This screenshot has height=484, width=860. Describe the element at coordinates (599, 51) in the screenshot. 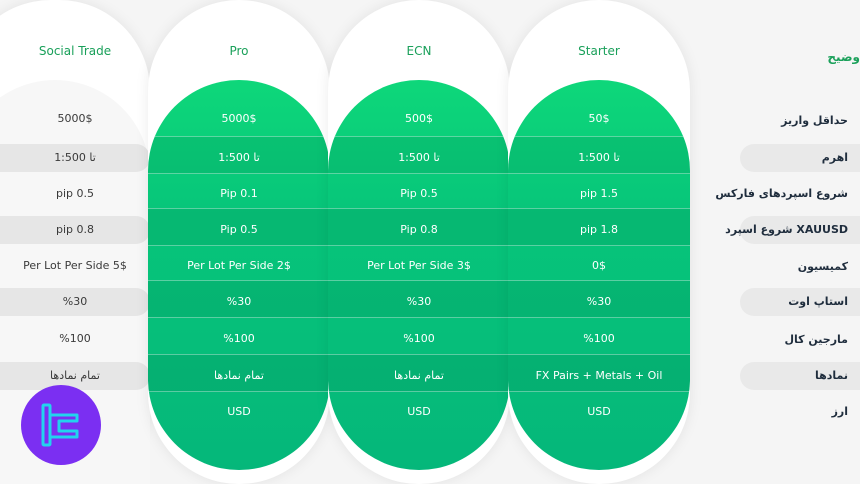

I see `column-header-starter: Starter` at that location.